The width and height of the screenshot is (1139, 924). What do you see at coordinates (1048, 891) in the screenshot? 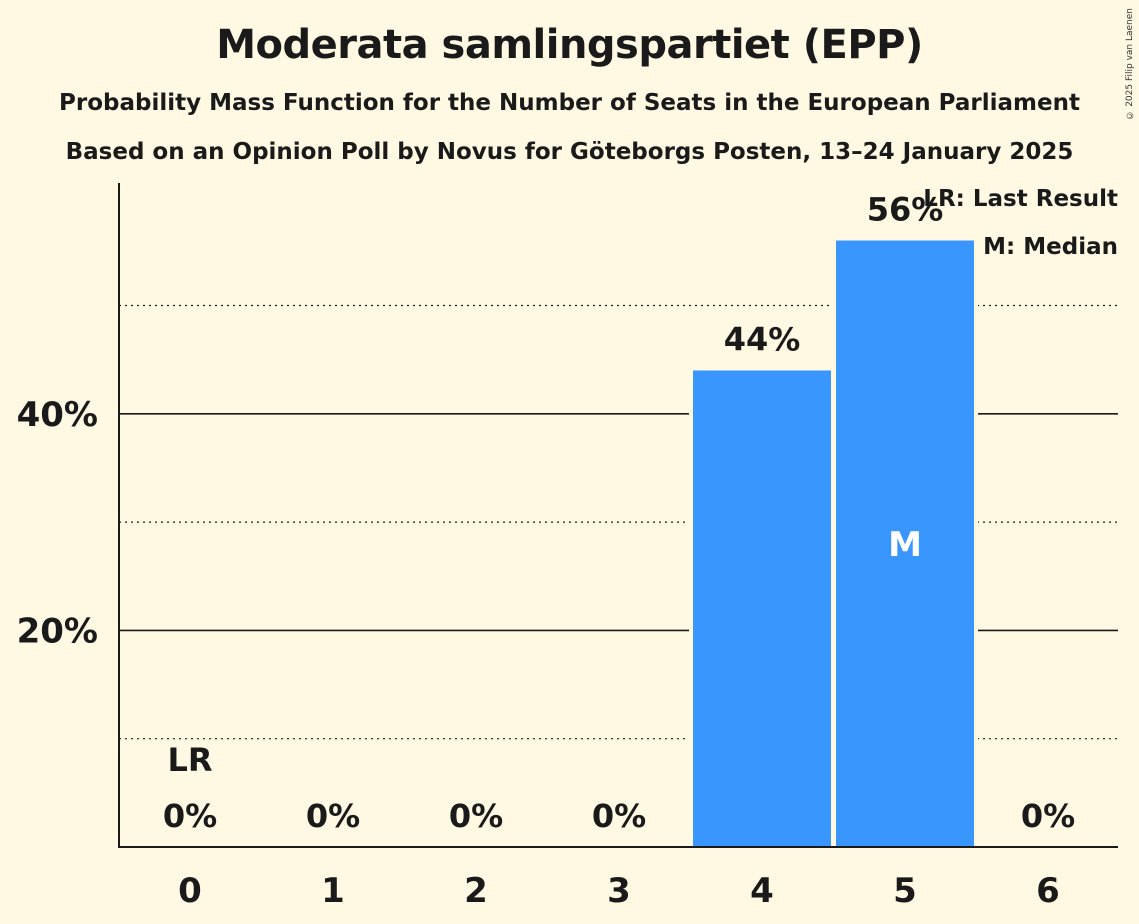
I see `x-tick-label: 6` at bounding box center [1048, 891].